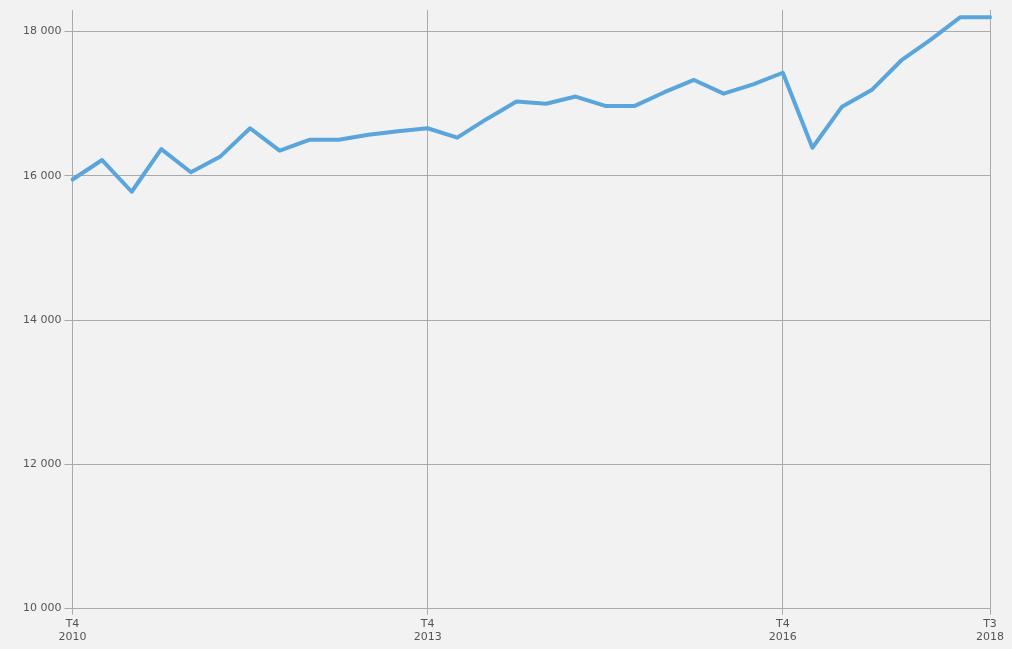 The height and width of the screenshot is (649, 1012). I want to click on y-tick-label: 10 000, so click(42, 608).